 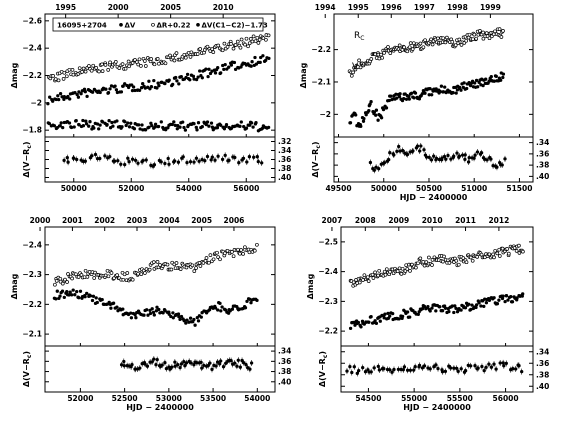 I want to click on panel-bottom-right-upper-y-label: Δmag, so click(x=310, y=286).